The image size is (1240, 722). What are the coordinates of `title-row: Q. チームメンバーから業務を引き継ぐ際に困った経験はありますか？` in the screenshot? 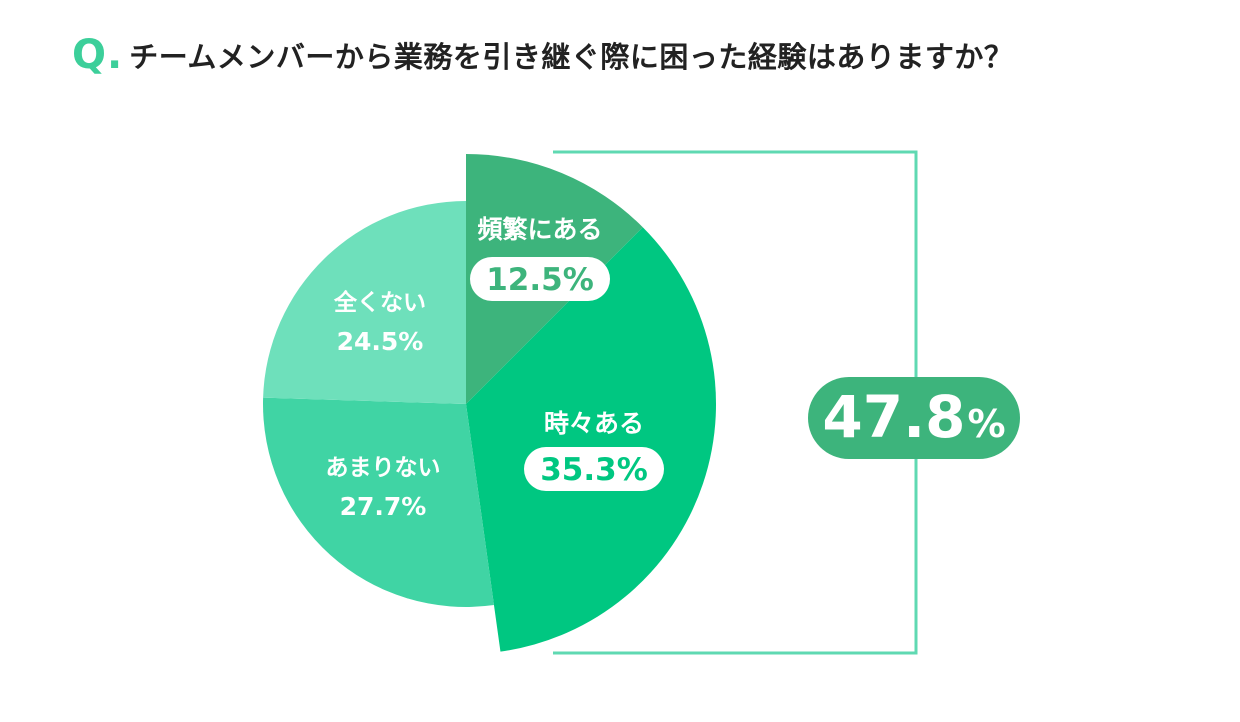 It's located at (542, 55).